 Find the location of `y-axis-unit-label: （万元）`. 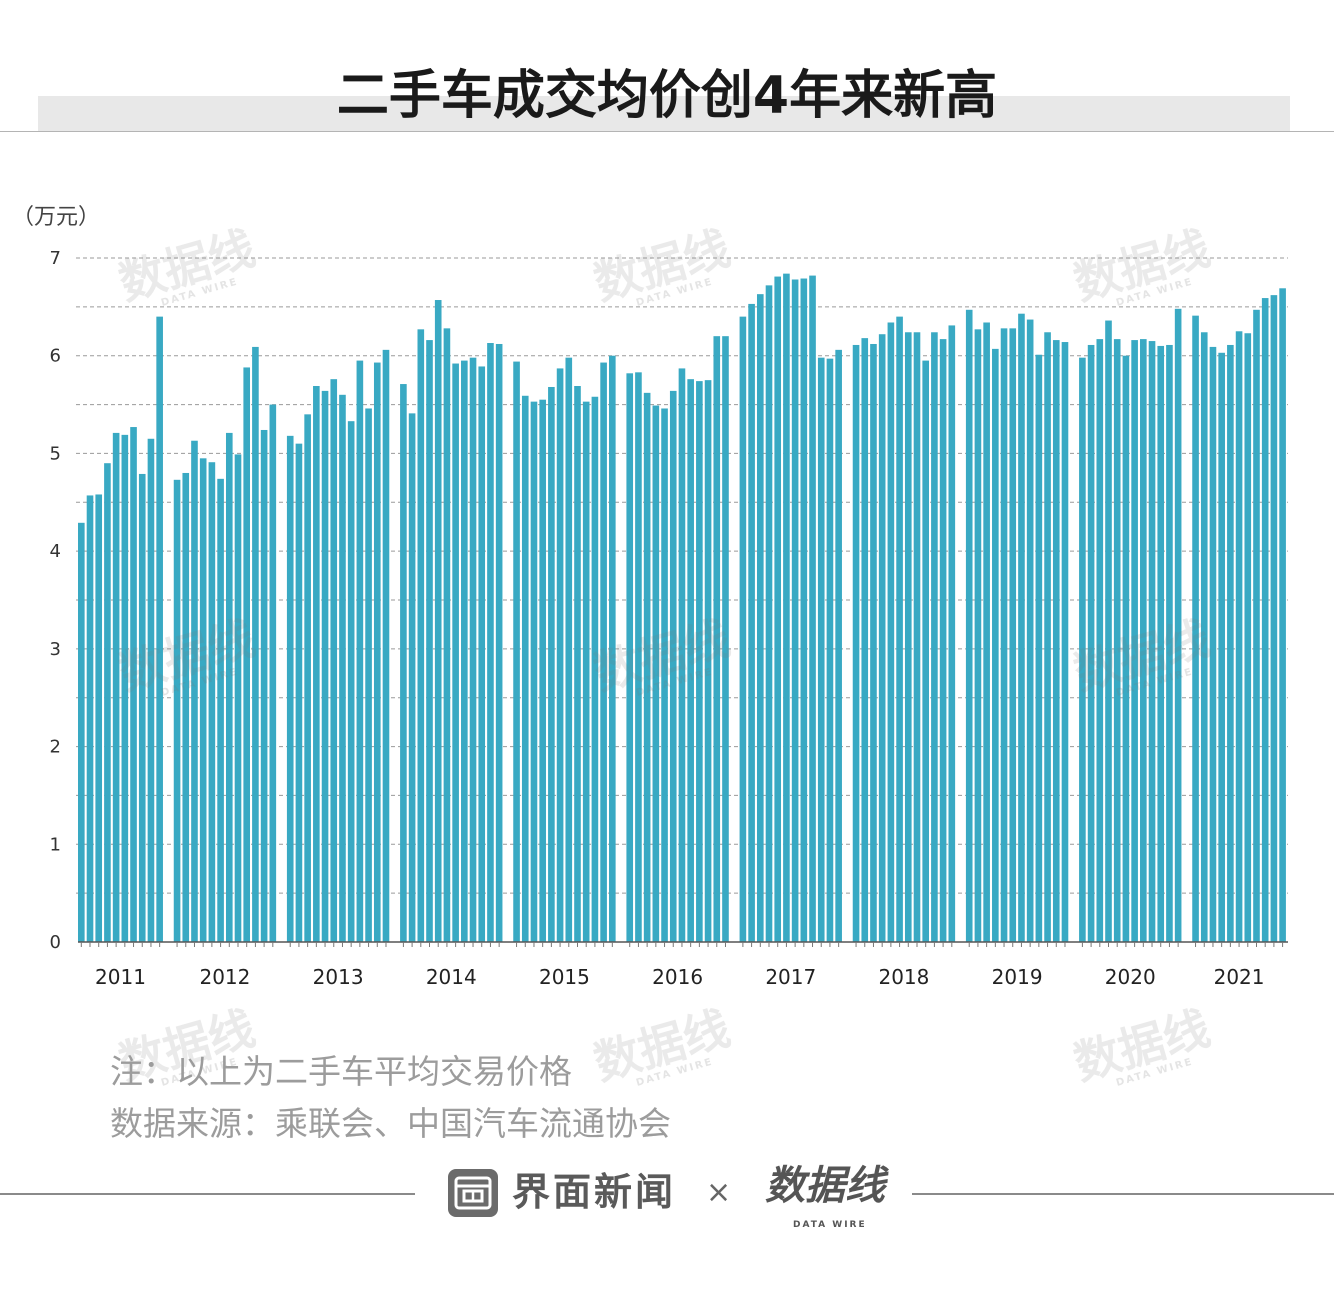

y-axis-unit-label: （万元） is located at coordinates (56, 217).